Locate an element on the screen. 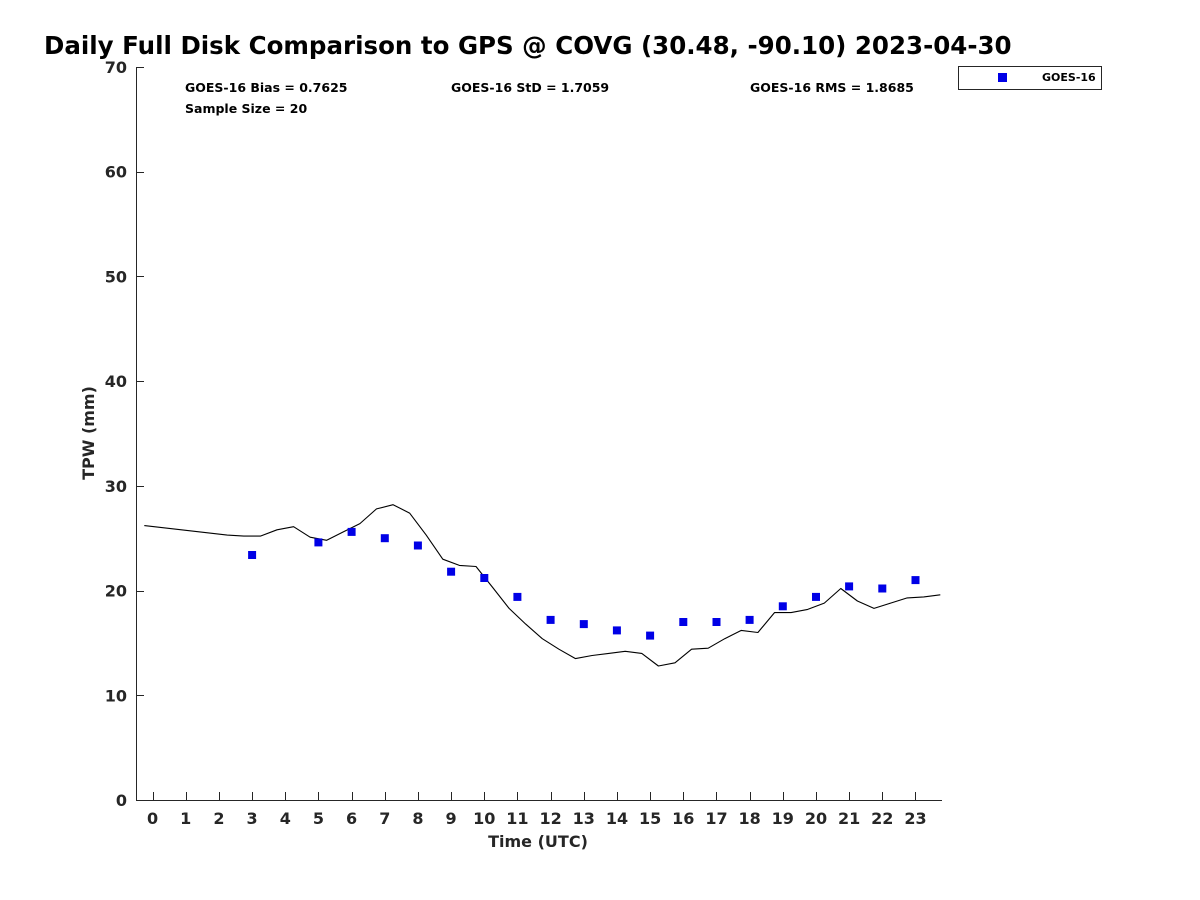 The width and height of the screenshot is (1200, 900). y-tick-label: 70 is located at coordinates (116, 67).